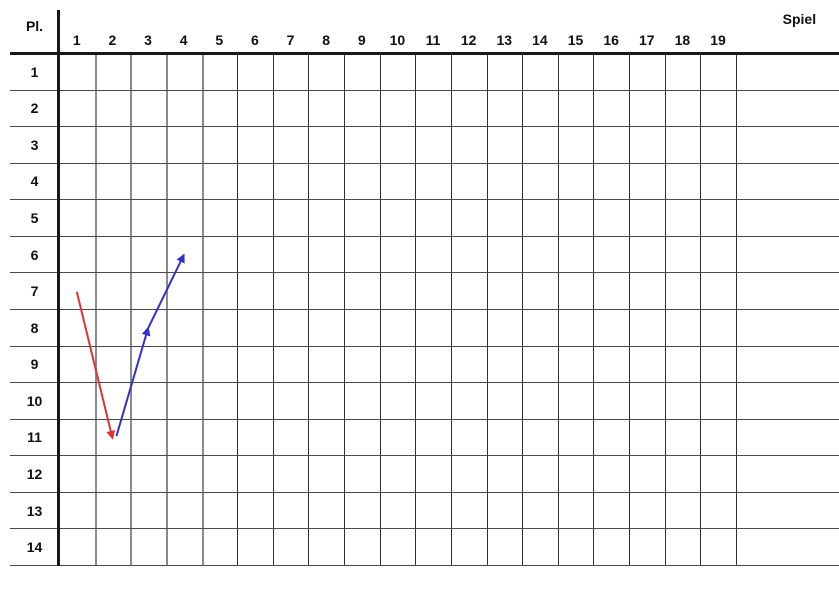 The height and width of the screenshot is (592, 839). What do you see at coordinates (362, 254) in the screenshot?
I see `grid-cell-game9-place6` at bounding box center [362, 254].